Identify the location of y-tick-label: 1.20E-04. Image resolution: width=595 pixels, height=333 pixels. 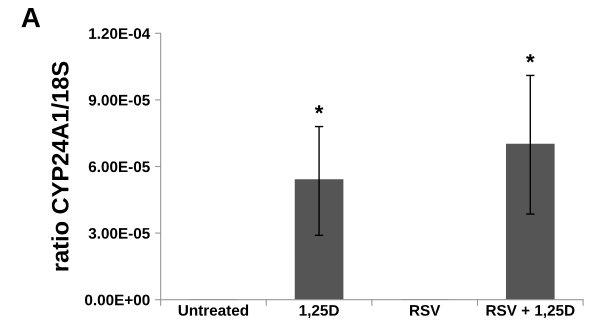
(119, 33).